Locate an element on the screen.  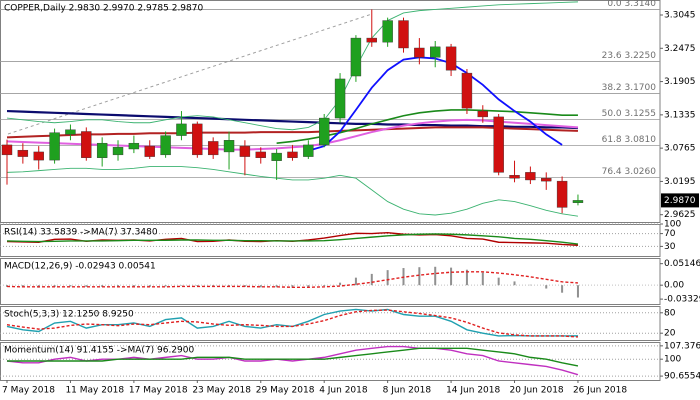
y-tick-label: 2.9625 is located at coordinates (680, 215).